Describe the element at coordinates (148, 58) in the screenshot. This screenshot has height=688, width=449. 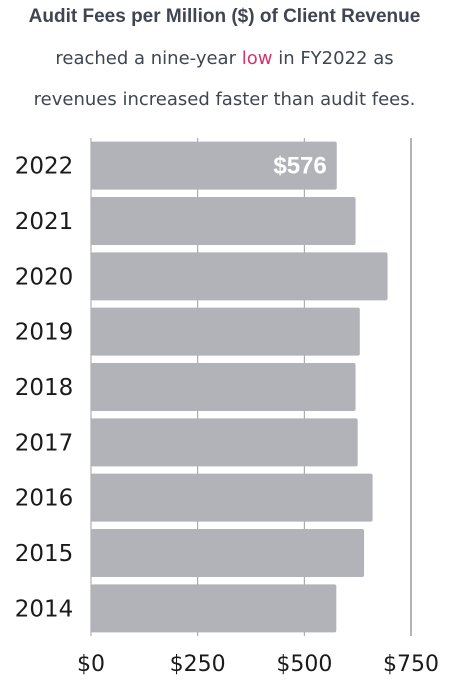
I see `subtitle-text-before: reached a nine-year` at that location.